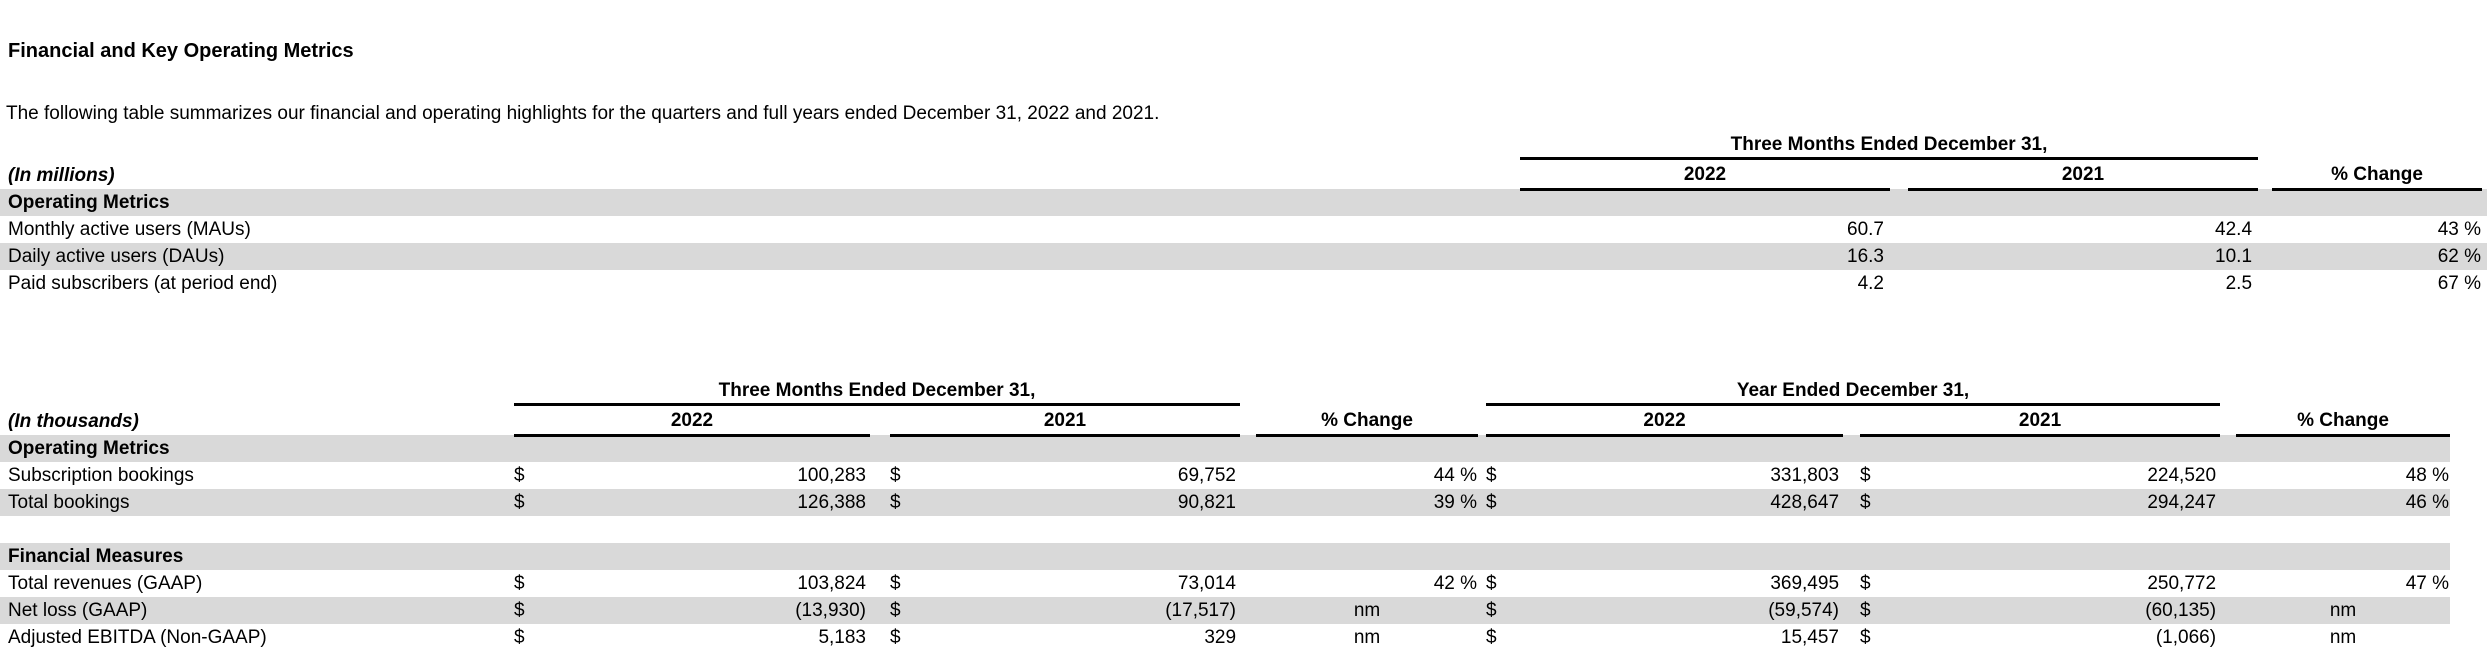 This screenshot has height=665, width=2487. What do you see at coordinates (61, 175) in the screenshot?
I see `unit-label: (In millions)` at bounding box center [61, 175].